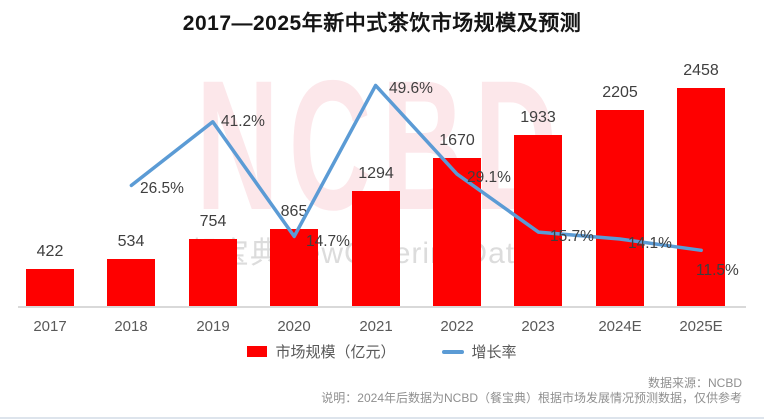 This screenshot has height=420, width=764. Describe the element at coordinates (131, 282) in the screenshot. I see `bar-2018` at that location.